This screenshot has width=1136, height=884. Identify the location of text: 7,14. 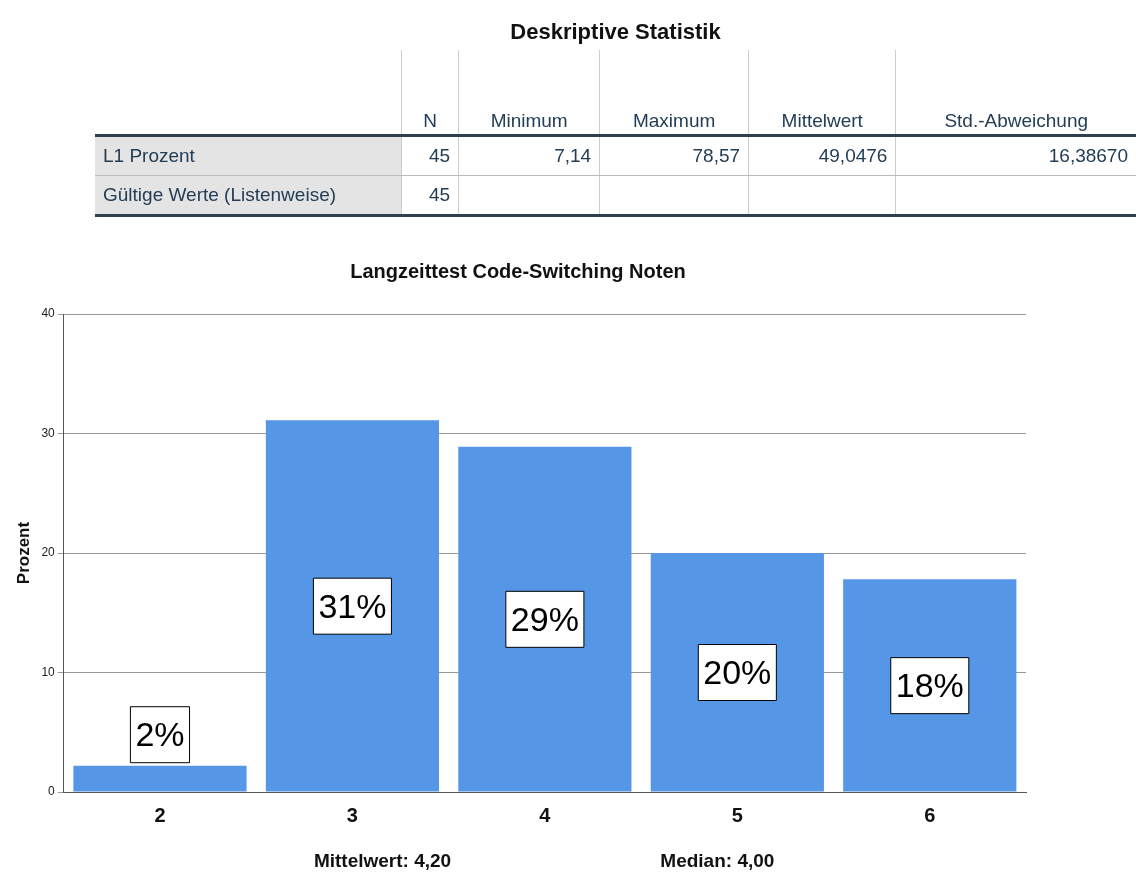
(529, 155).